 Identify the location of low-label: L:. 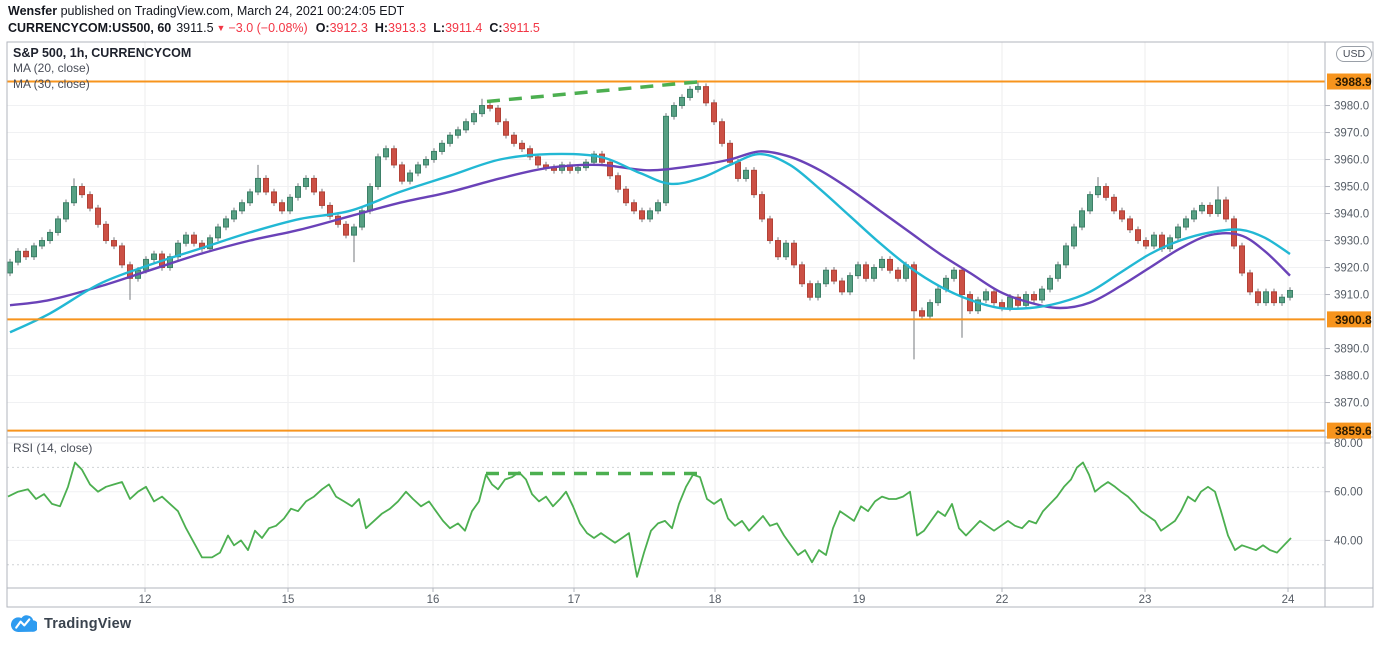
(439, 28).